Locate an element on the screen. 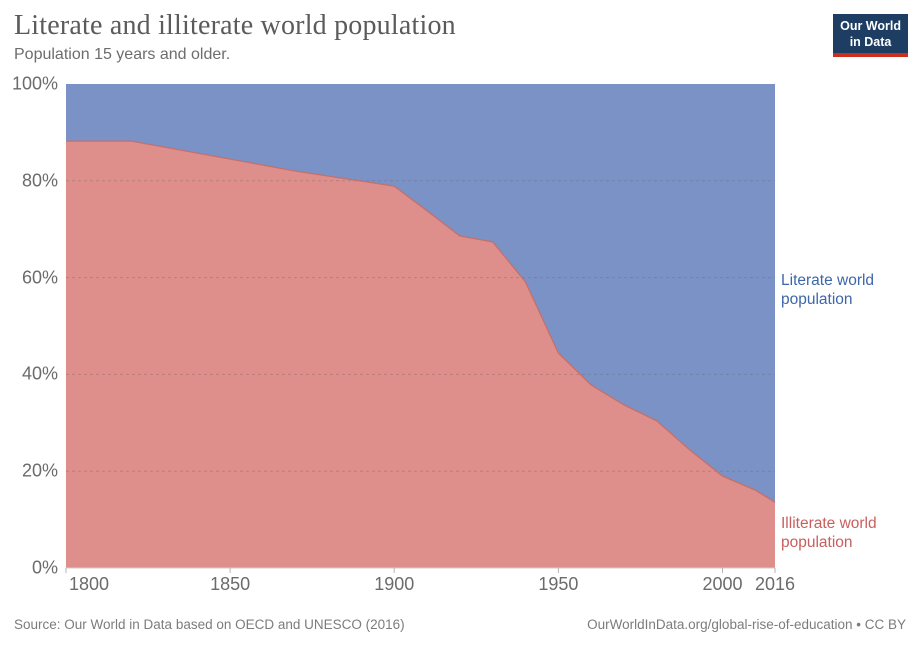 This screenshot has width=920, height=649. x-tick-label: 1800 is located at coordinates (89, 584).